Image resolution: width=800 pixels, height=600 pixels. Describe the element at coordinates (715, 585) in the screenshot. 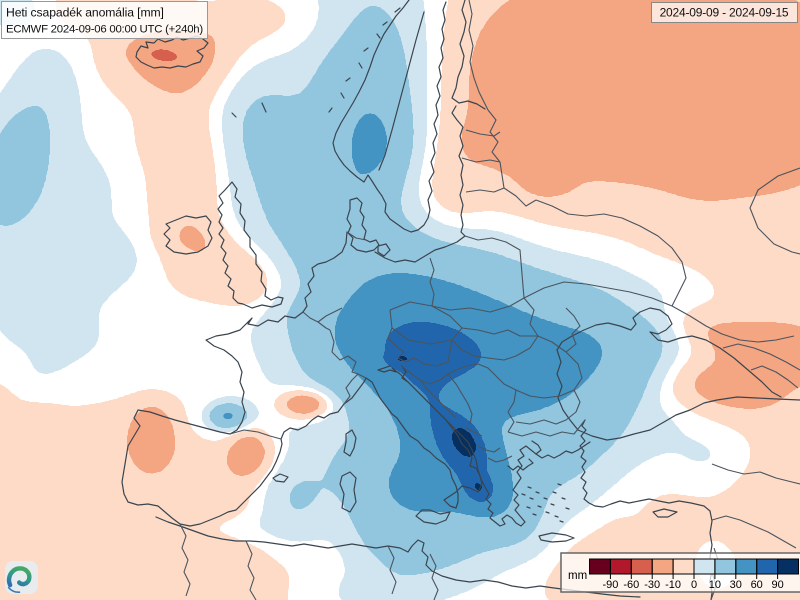

I see `svg-text: 10` at that location.